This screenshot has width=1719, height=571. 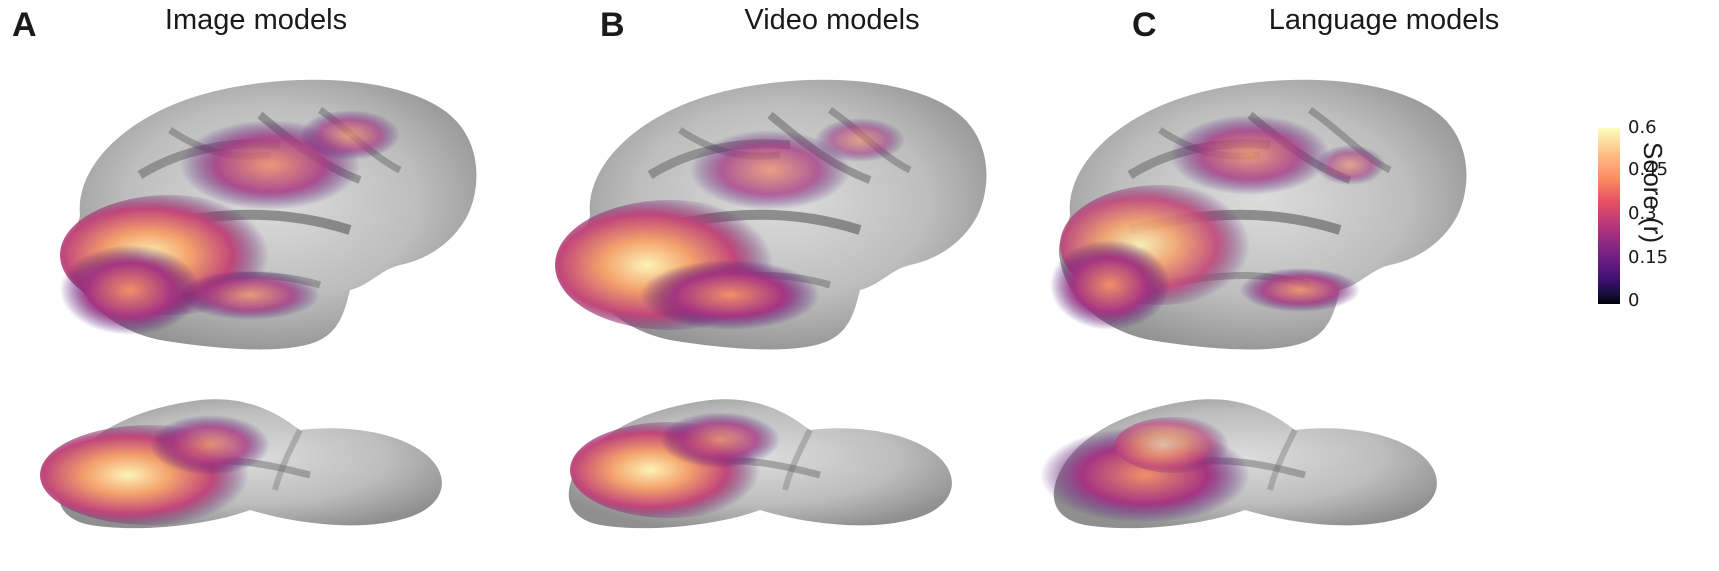 What do you see at coordinates (1609, 216) in the screenshot?
I see `colorbar-gradient` at bounding box center [1609, 216].